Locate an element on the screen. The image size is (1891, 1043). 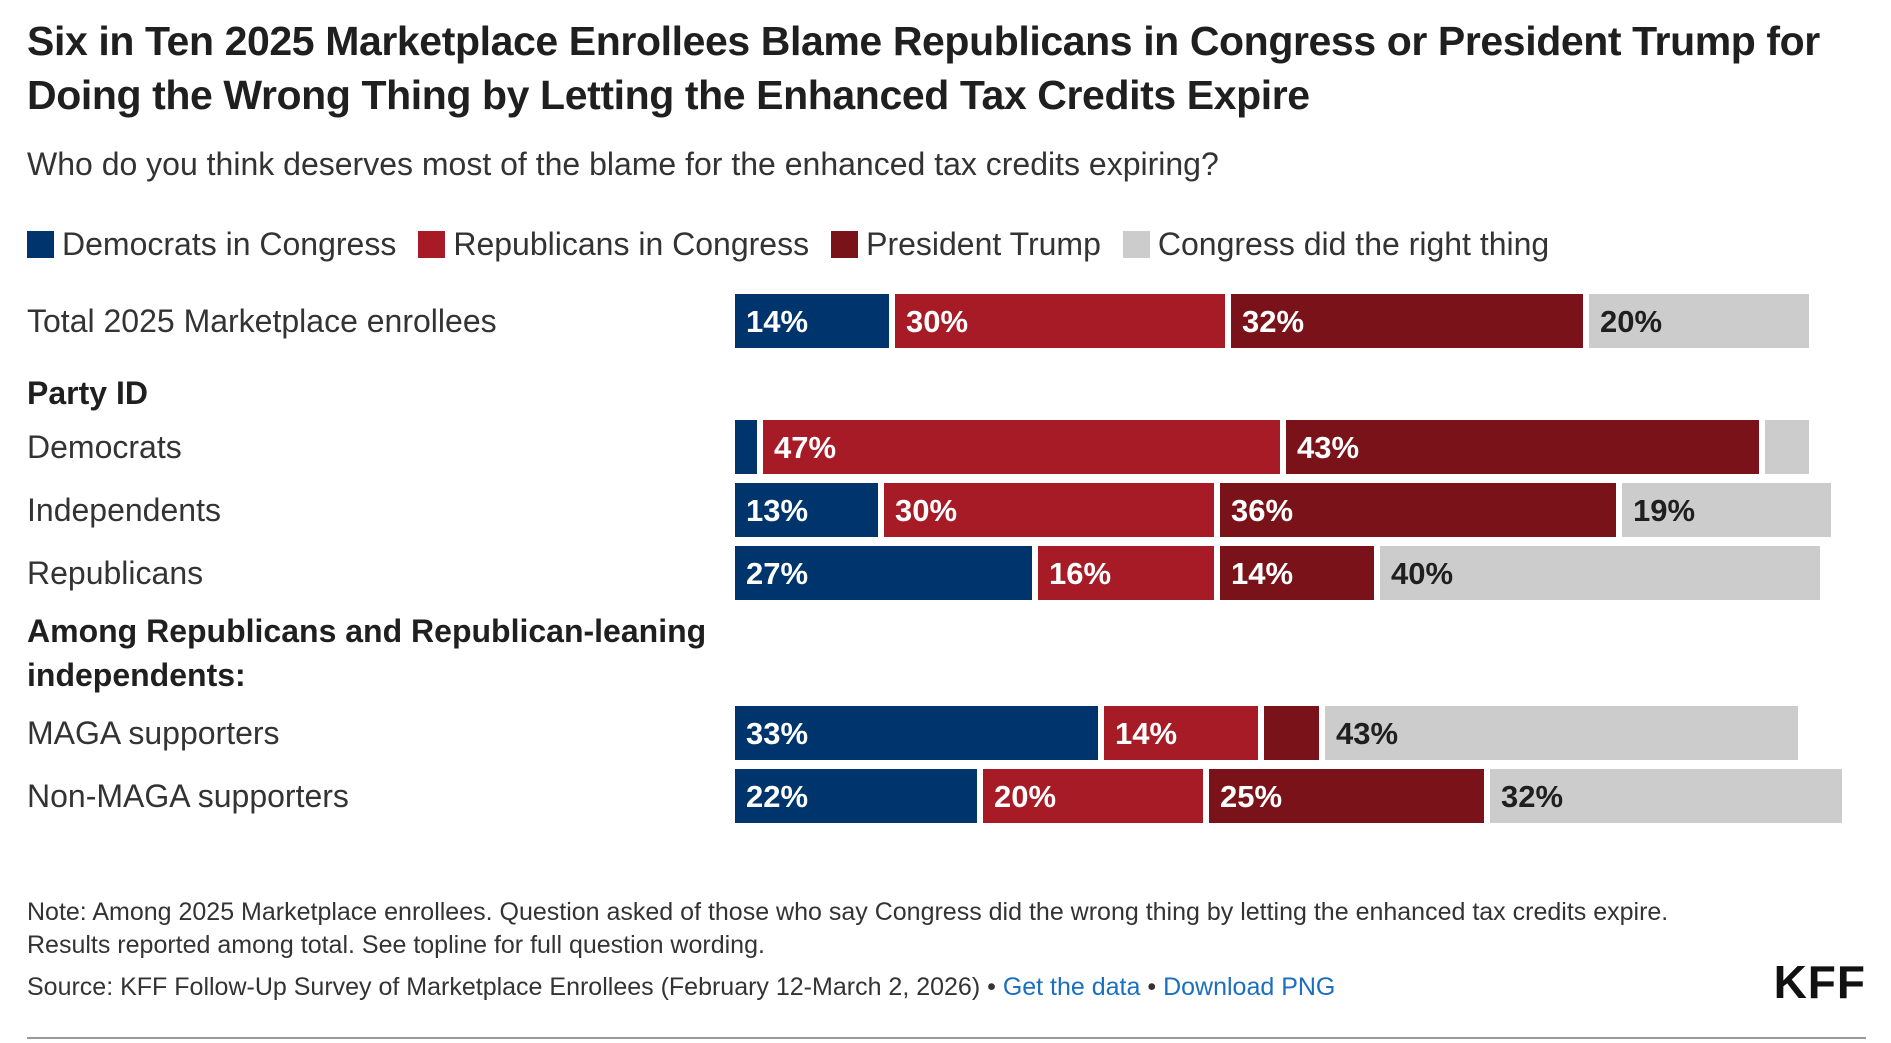
group-header-label: Party ID is located at coordinates (87, 393).